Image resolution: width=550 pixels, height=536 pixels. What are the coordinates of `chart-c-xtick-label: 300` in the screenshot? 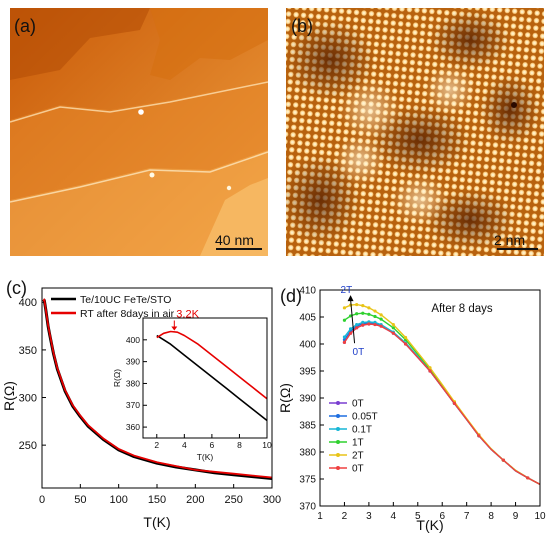 It's located at (272, 500).